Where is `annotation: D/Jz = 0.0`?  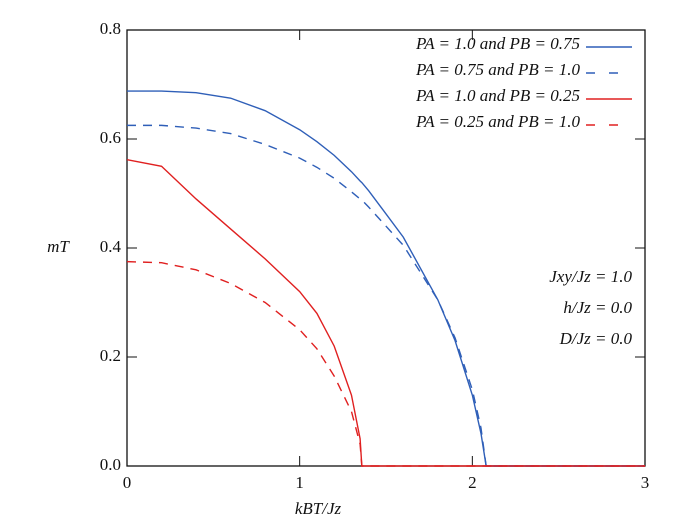 annotation: D/Jz = 0.0 is located at coordinates (596, 338).